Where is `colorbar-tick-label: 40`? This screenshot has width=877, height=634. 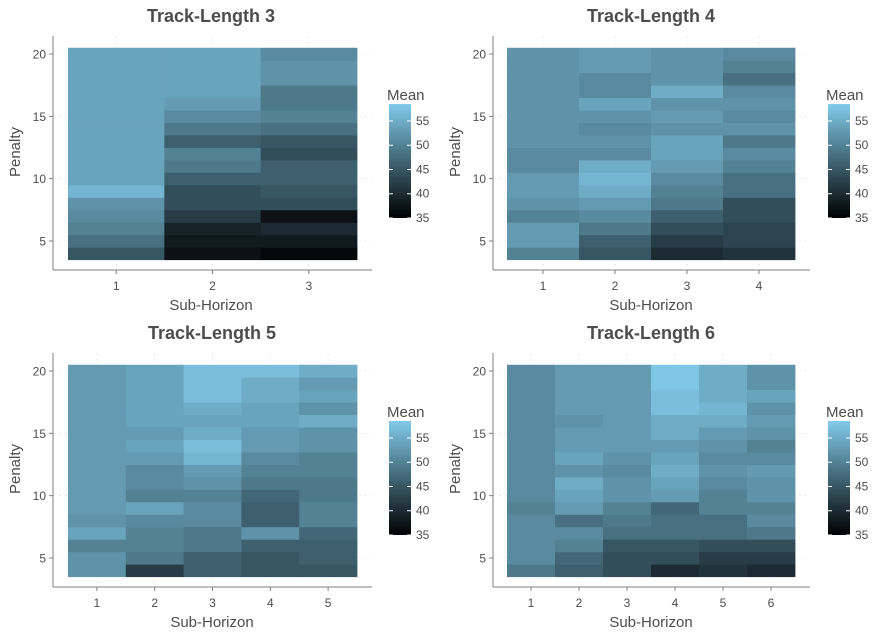
colorbar-tick-label: 40 is located at coordinates (423, 194).